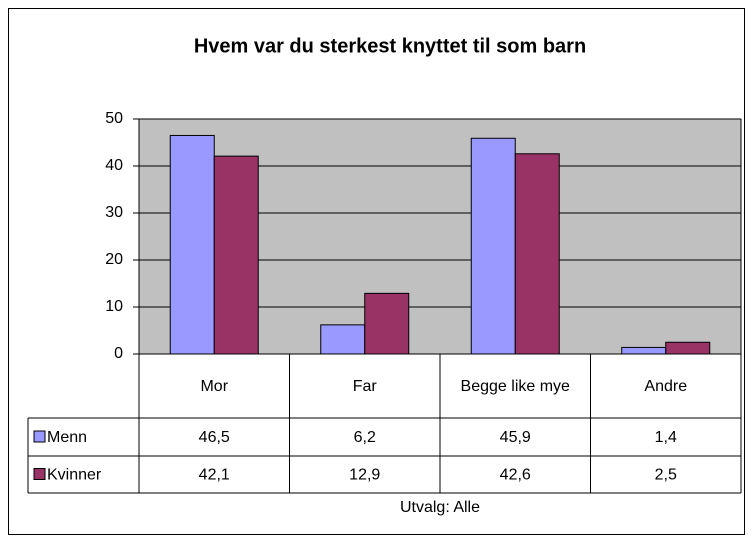  I want to click on data-label: 6,2, so click(365, 437).